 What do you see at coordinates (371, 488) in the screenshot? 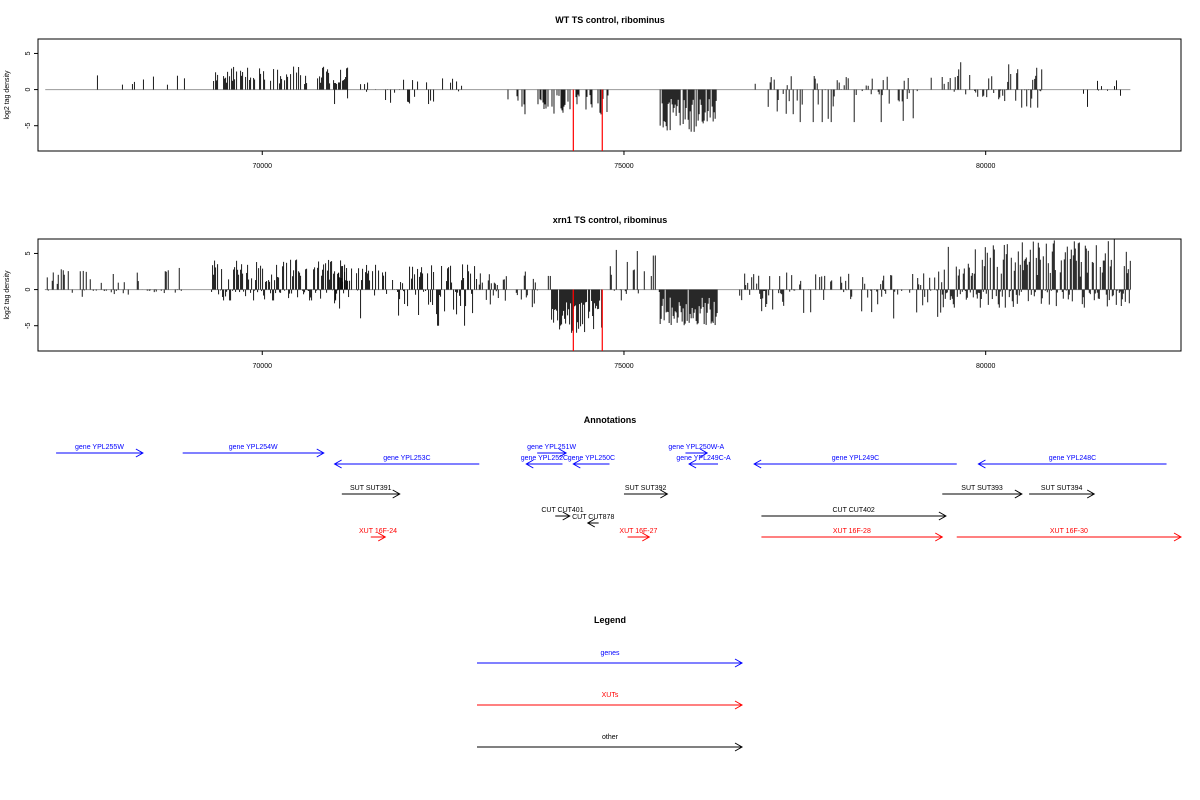
I see `feature-label: SUT SUT391` at bounding box center [371, 488].